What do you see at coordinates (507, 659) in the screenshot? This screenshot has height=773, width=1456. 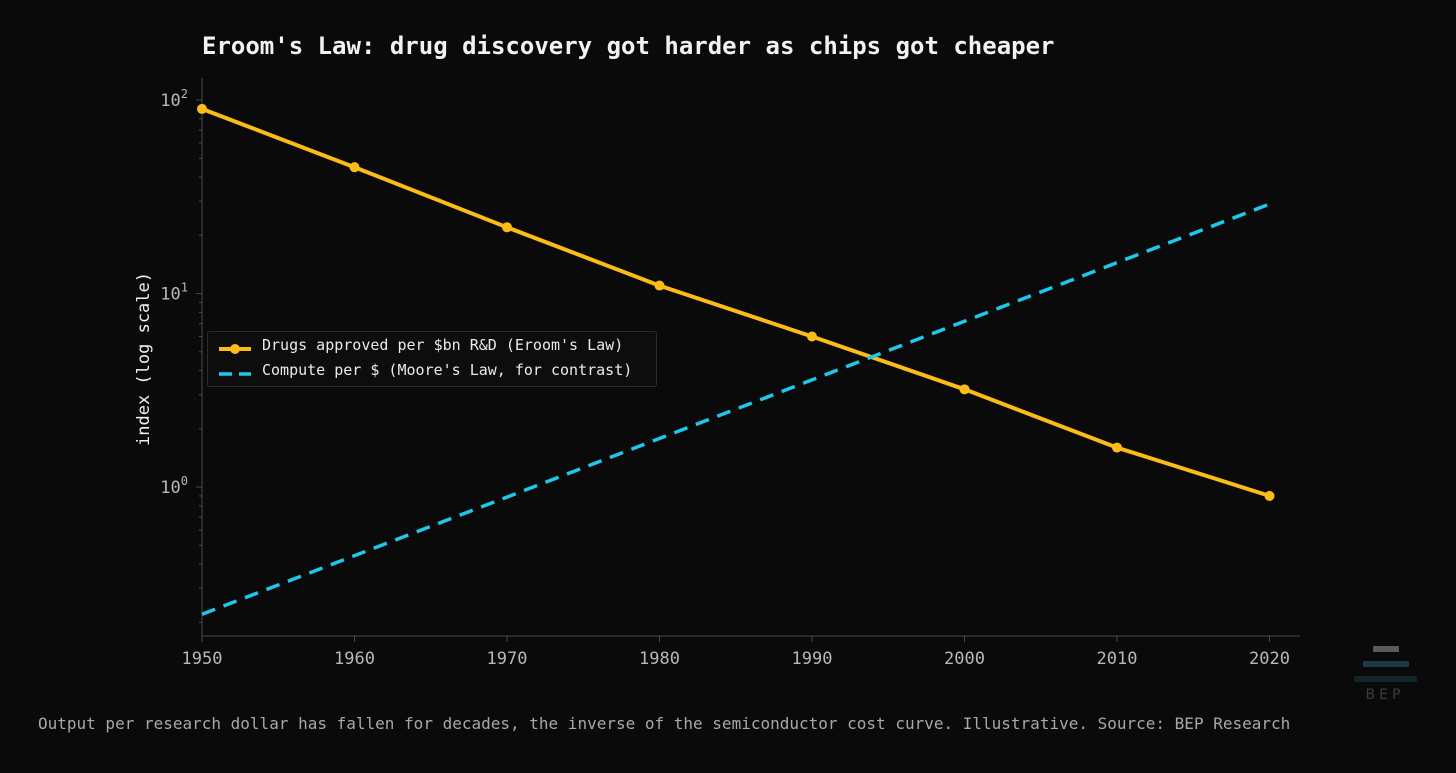 I see `x-tick-label: 1970` at bounding box center [507, 659].